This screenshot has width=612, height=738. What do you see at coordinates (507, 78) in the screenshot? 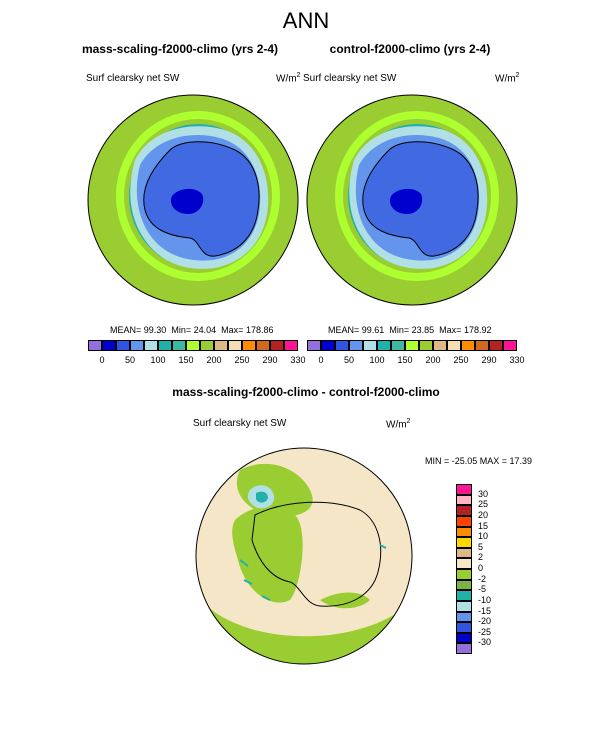
I see `panel-2-units: W/m2` at bounding box center [507, 78].